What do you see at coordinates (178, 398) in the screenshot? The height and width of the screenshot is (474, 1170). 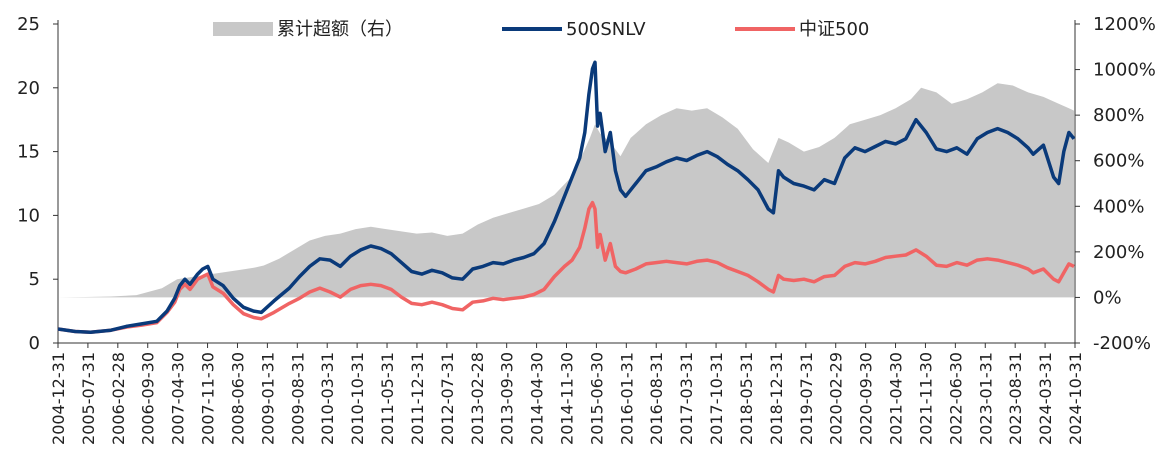 I see `x-tick-label: 2007-04-30` at bounding box center [178, 398].